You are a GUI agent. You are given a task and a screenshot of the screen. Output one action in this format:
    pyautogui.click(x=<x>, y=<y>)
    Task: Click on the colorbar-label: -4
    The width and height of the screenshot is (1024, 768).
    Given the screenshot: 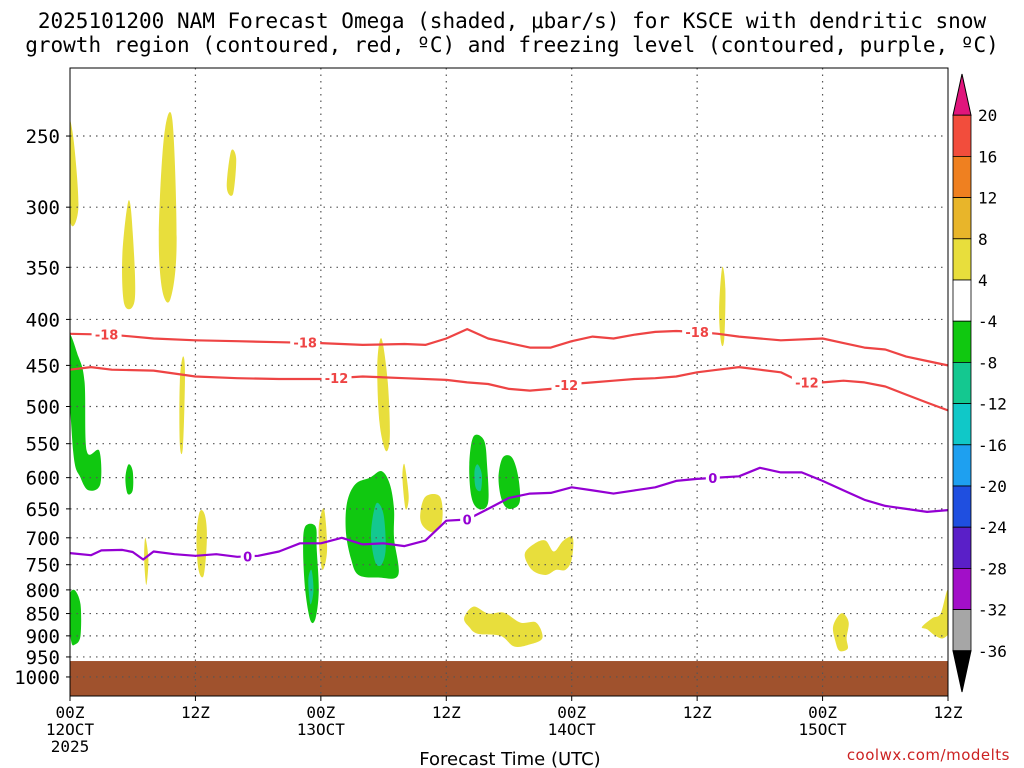 What is the action you would take?
    pyautogui.click(x=987, y=321)
    